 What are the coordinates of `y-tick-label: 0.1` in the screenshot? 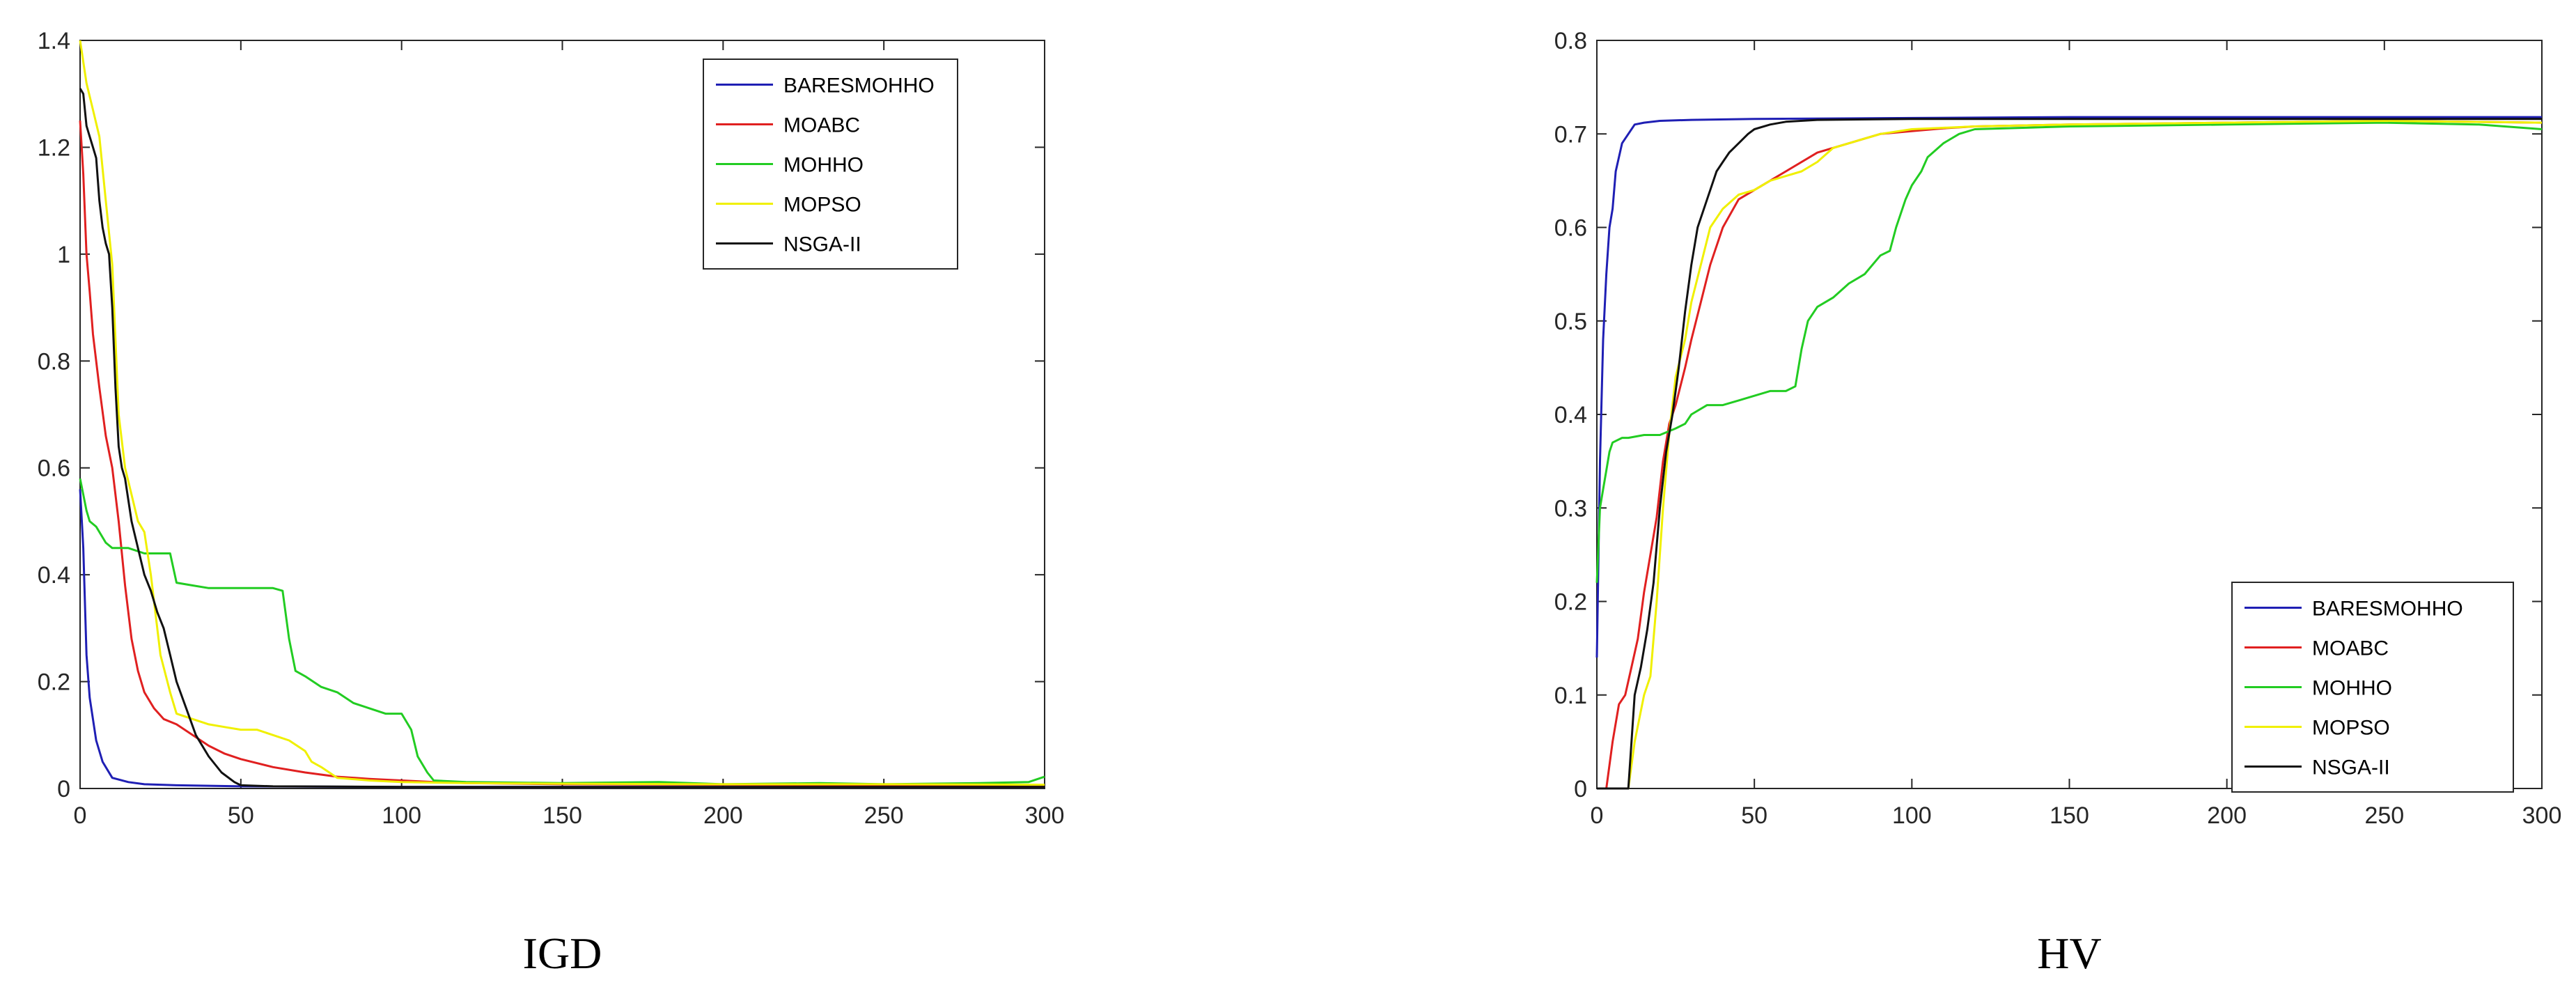 It's located at (1571, 696).